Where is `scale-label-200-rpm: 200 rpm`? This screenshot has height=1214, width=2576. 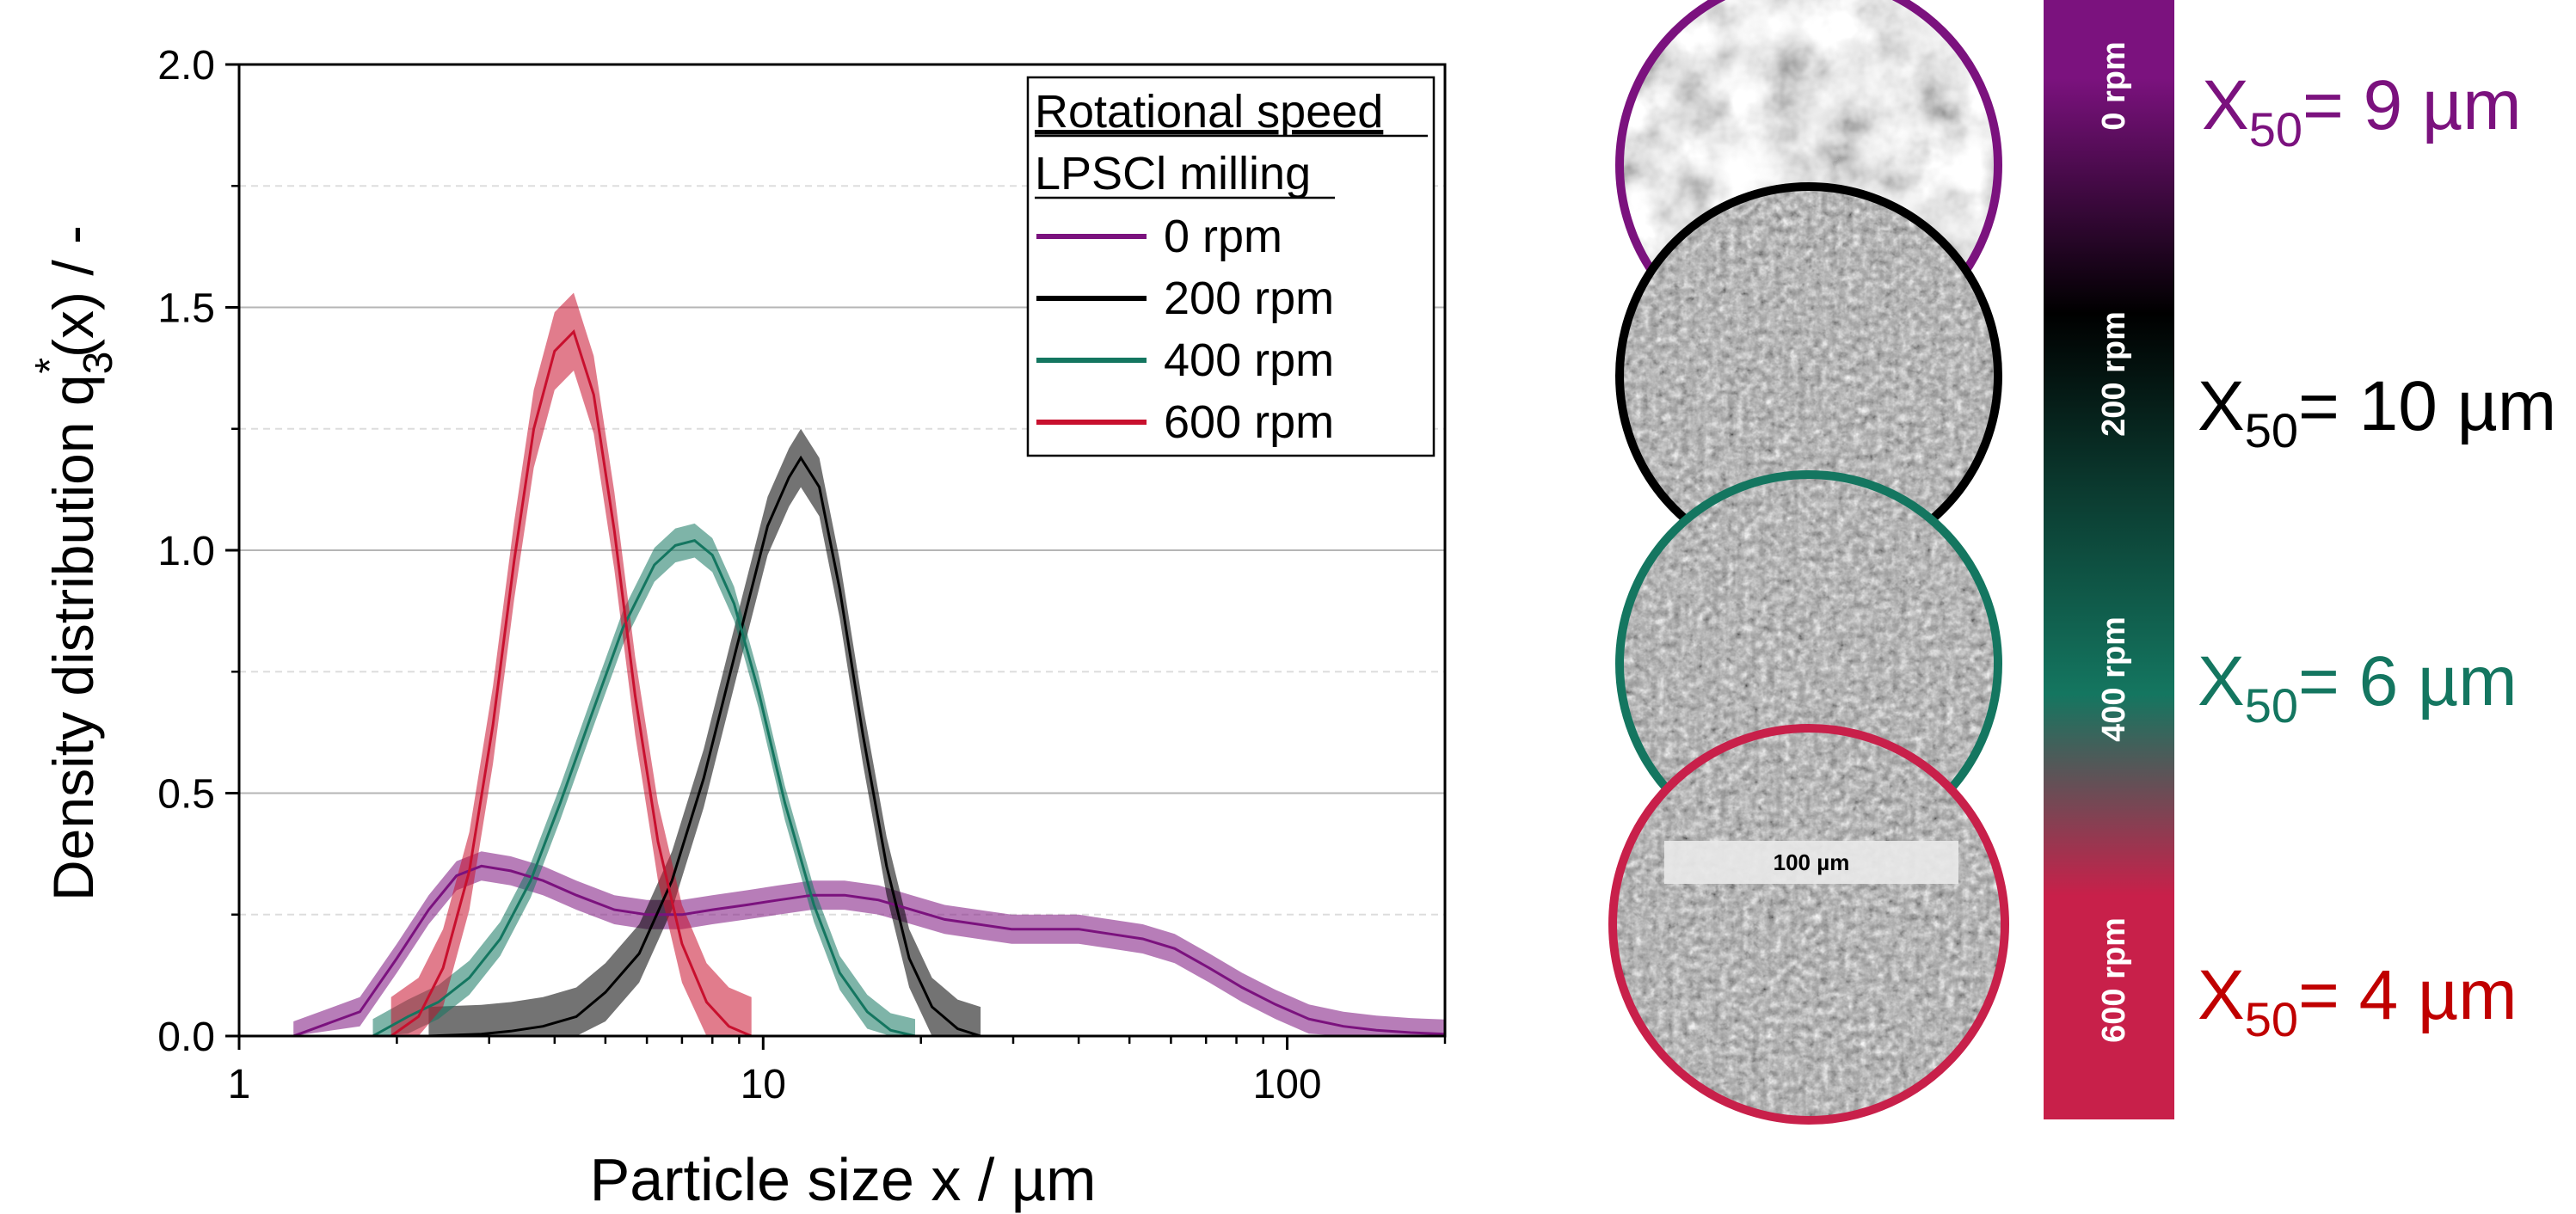 scale-label-200-rpm: 200 rpm is located at coordinates (2114, 374).